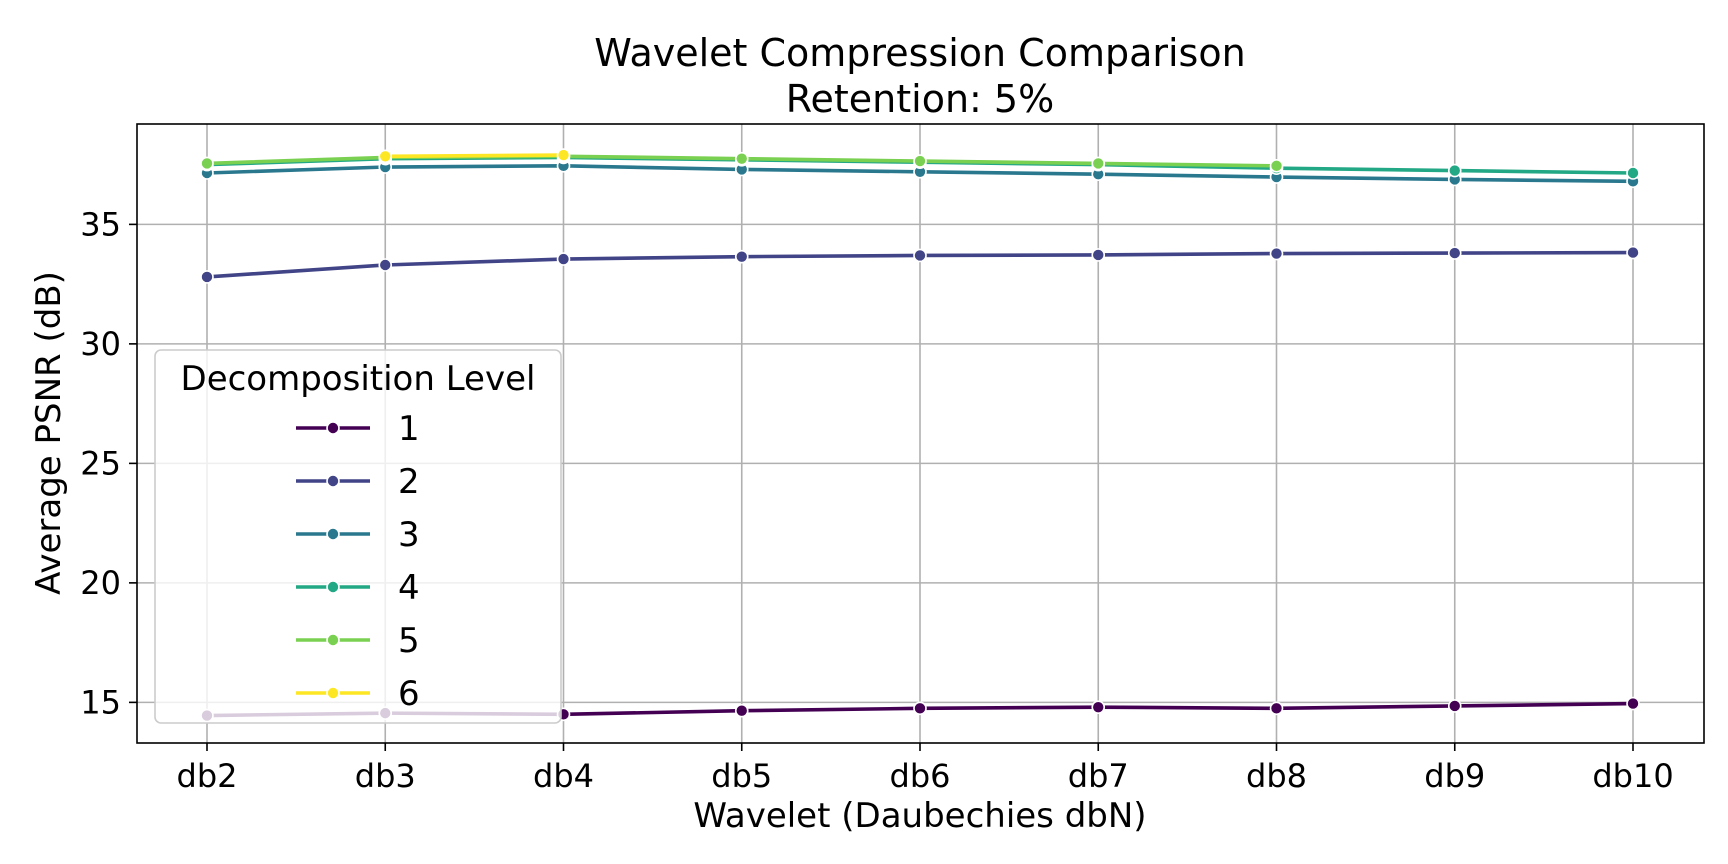 Image resolution: width=1728 pixels, height=864 pixels. Describe the element at coordinates (409, 641) in the screenshot. I see `legend-label: 5` at that location.